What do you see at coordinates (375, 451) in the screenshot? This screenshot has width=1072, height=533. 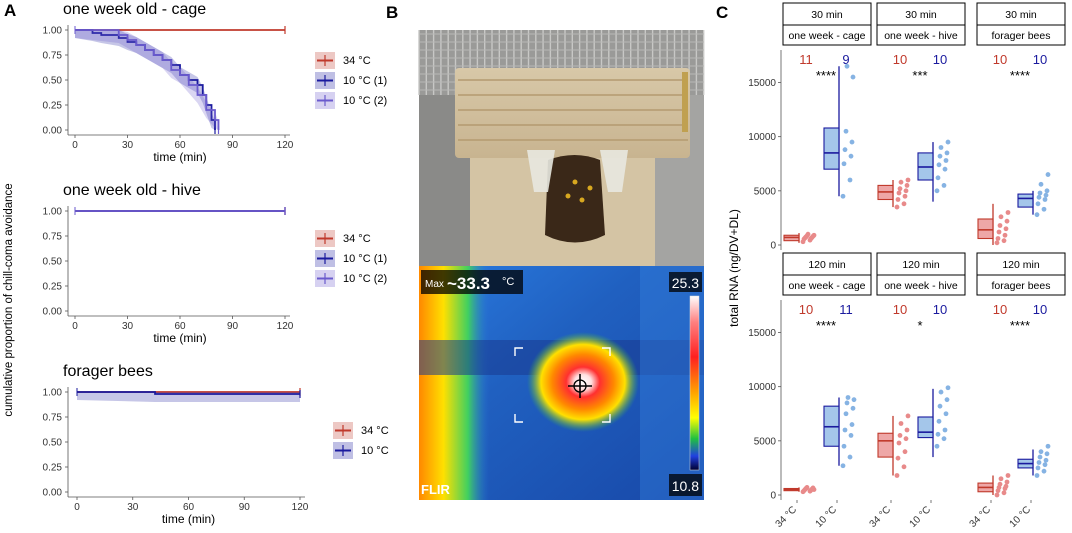 I see `legend-label: 10 °C` at bounding box center [375, 451].